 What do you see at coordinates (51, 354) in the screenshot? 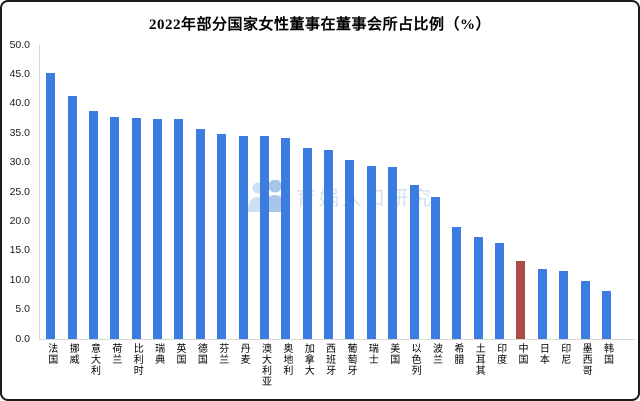
I see `x-axis-label: 法国` at bounding box center [51, 354].